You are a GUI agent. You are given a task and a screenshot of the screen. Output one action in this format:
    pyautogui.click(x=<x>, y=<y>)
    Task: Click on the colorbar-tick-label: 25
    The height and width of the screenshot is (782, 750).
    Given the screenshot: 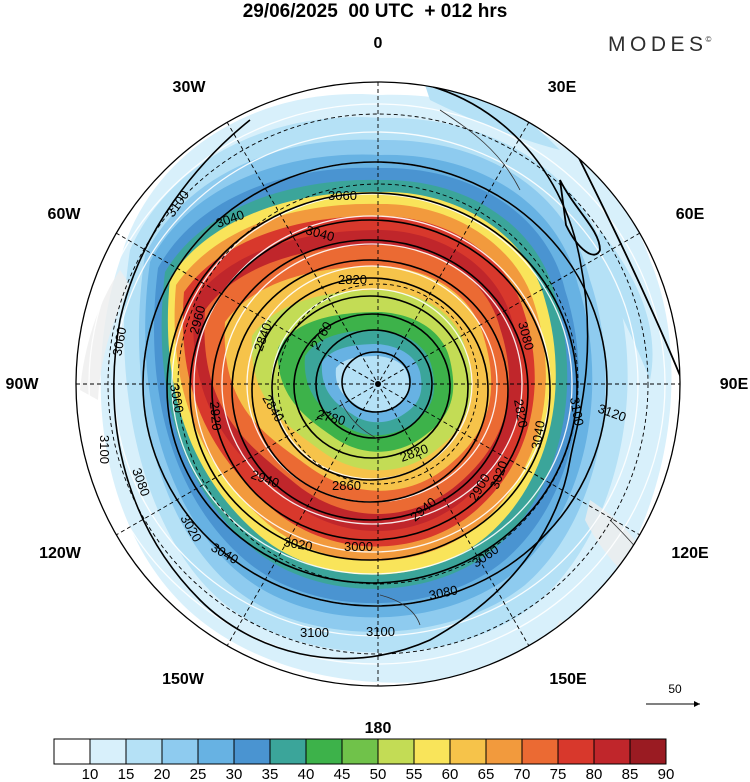 What is the action you would take?
    pyautogui.click(x=198, y=774)
    